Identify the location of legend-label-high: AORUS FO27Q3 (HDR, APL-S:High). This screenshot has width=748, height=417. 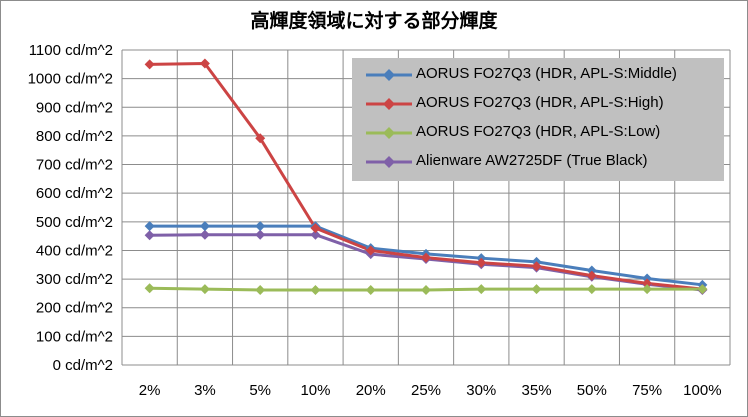
(540, 102).